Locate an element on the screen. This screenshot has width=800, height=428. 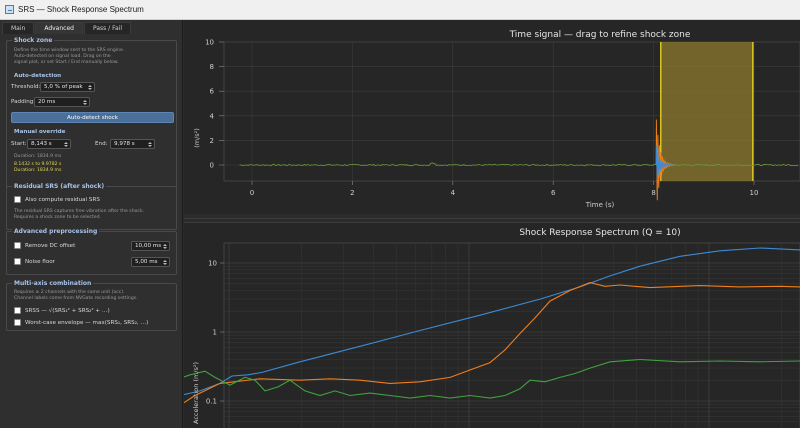
srs-y-tick: 0.1 is located at coordinates (211, 402).